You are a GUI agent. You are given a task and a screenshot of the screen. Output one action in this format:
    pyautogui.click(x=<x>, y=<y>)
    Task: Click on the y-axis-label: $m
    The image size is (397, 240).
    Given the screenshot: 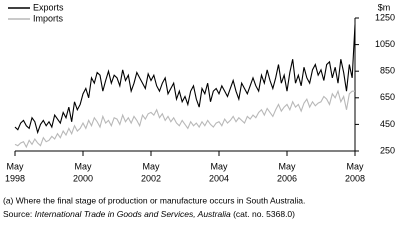 What is the action you would take?
    pyautogui.click(x=384, y=7)
    